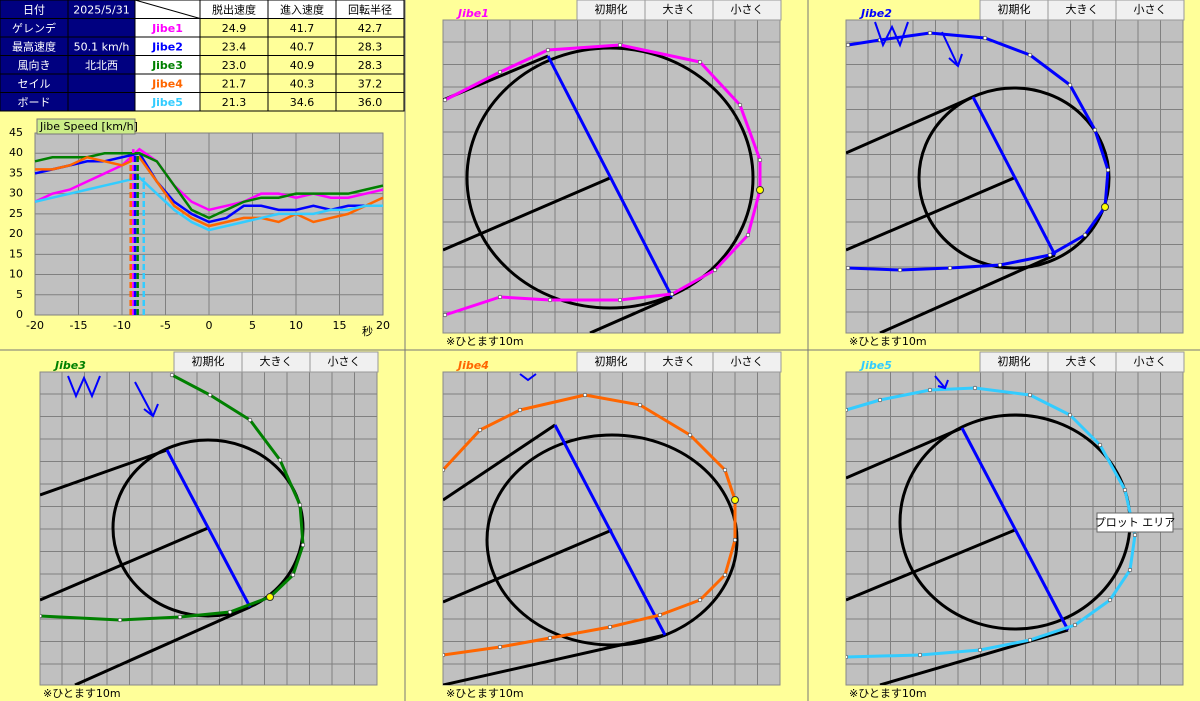 The image size is (1200, 701). What do you see at coordinates (941, 382) in the screenshot?
I see `wind-arrow` at bounding box center [941, 382].